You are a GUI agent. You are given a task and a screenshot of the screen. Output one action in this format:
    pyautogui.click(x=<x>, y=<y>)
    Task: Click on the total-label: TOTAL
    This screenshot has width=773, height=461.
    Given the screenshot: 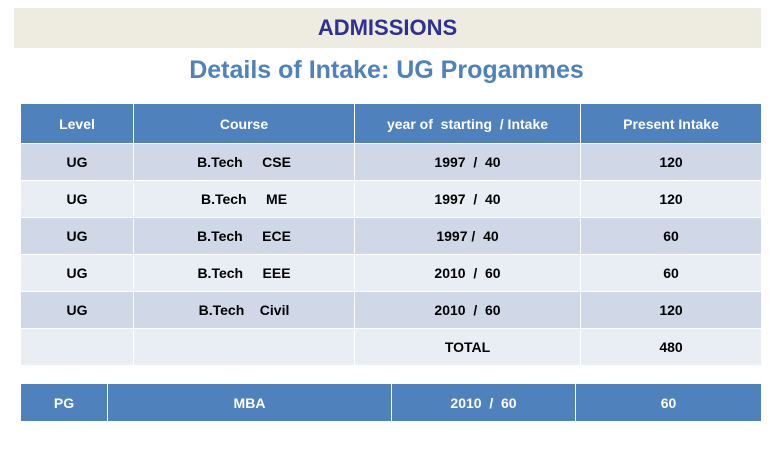 What is the action you would take?
    pyautogui.click(x=467, y=347)
    